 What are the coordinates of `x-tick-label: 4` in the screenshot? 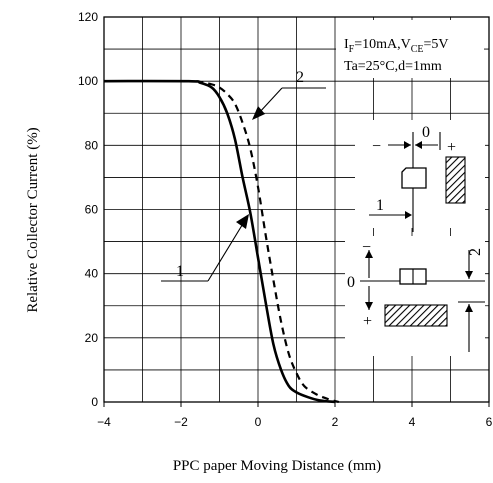 It's located at (412, 422).